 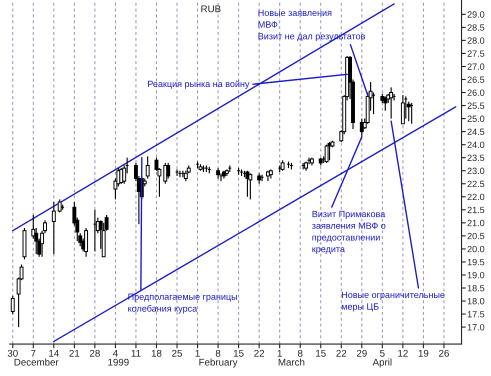 What do you see at coordinates (157, 353) in the screenshot?
I see `x-tick-label: 18` at bounding box center [157, 353].